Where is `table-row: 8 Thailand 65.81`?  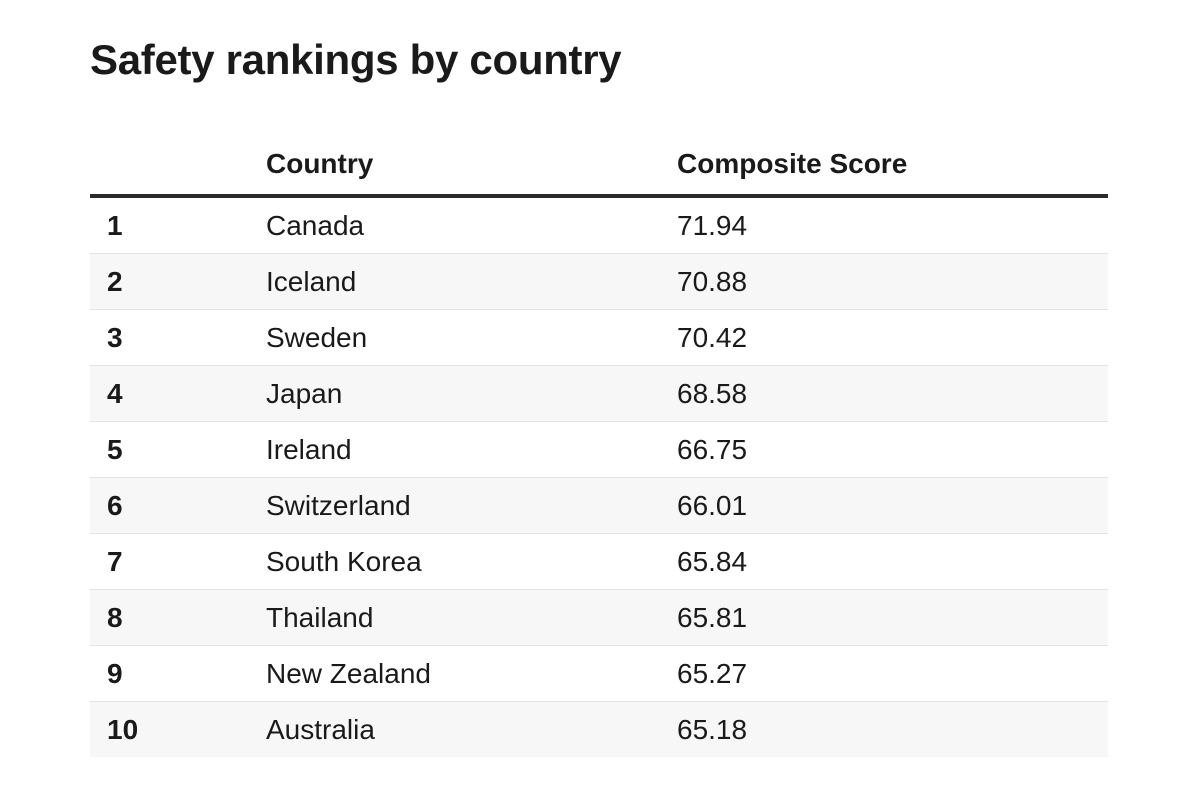 table-row: 8 Thailand 65.81 is located at coordinates (599, 617).